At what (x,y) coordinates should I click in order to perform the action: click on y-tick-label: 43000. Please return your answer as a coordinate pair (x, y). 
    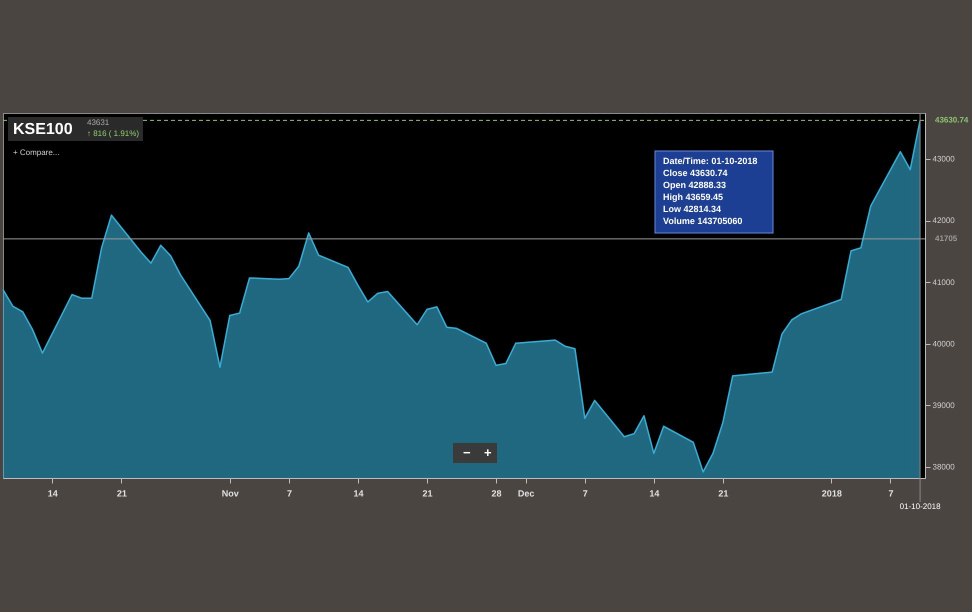
    Looking at the image, I should click on (944, 159).